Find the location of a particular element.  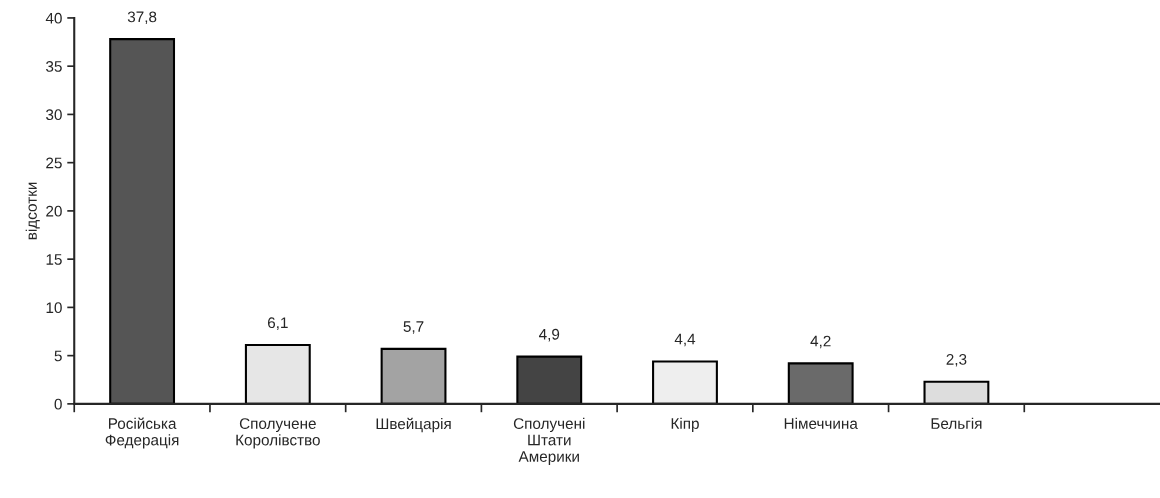

data-label: 37,8 is located at coordinates (142, 18).